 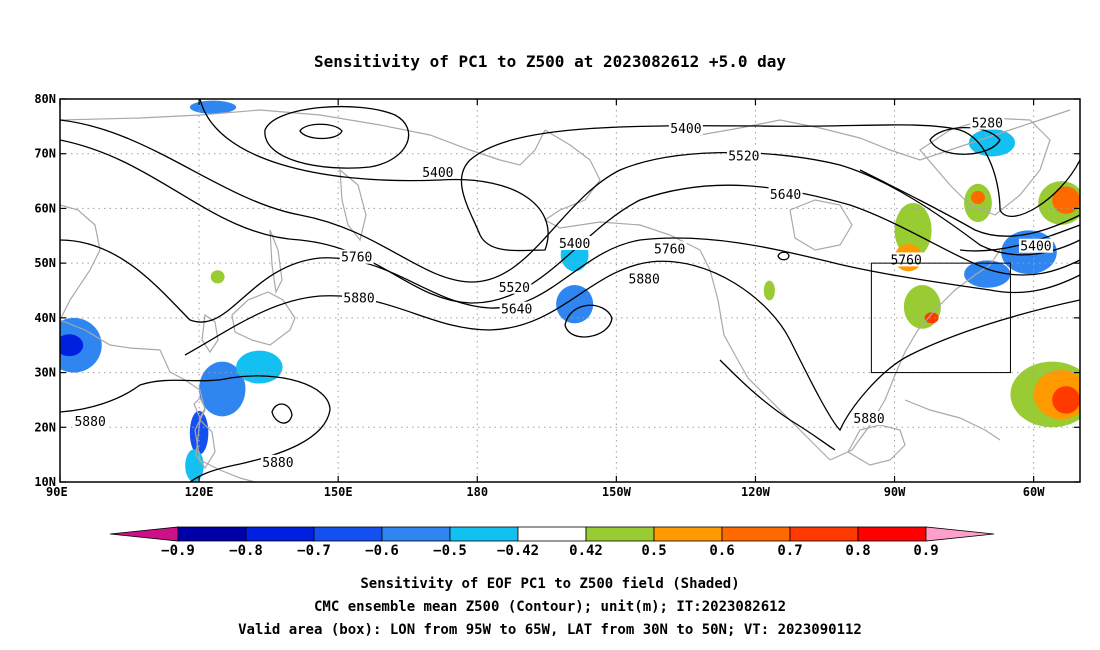 I want to click on coastline-alaska, so click(x=622, y=190).